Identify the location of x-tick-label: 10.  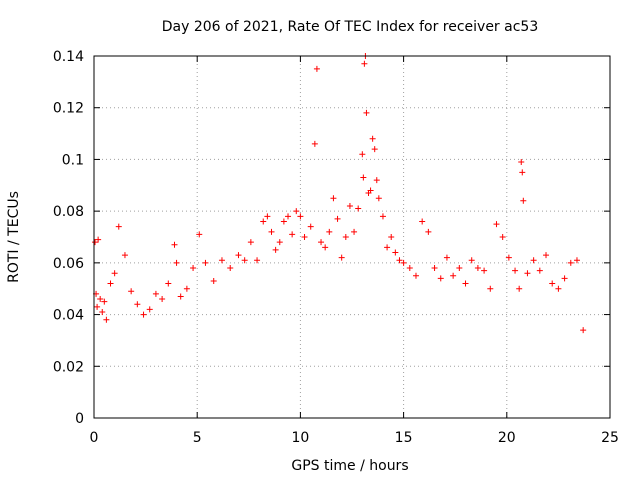
(300, 438).